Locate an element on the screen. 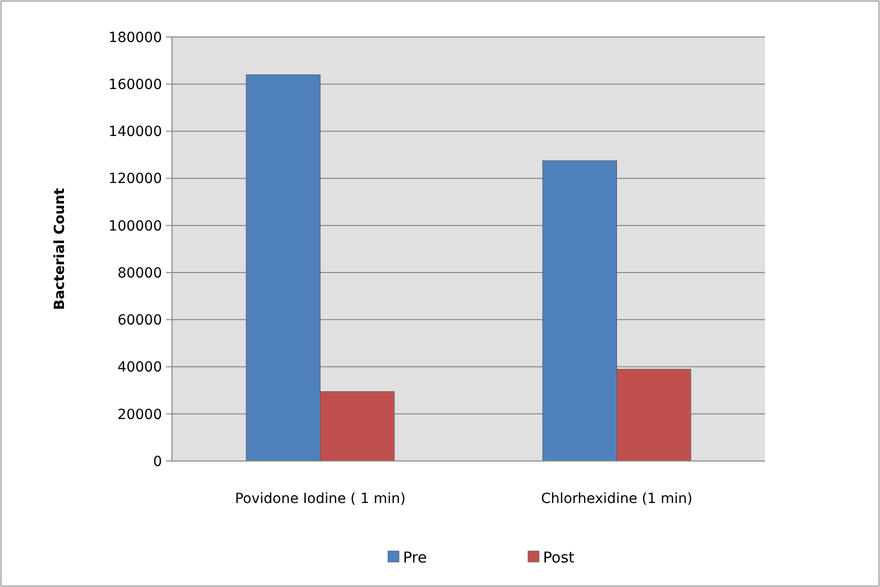  y-tick-label: 140000 is located at coordinates (135, 132).